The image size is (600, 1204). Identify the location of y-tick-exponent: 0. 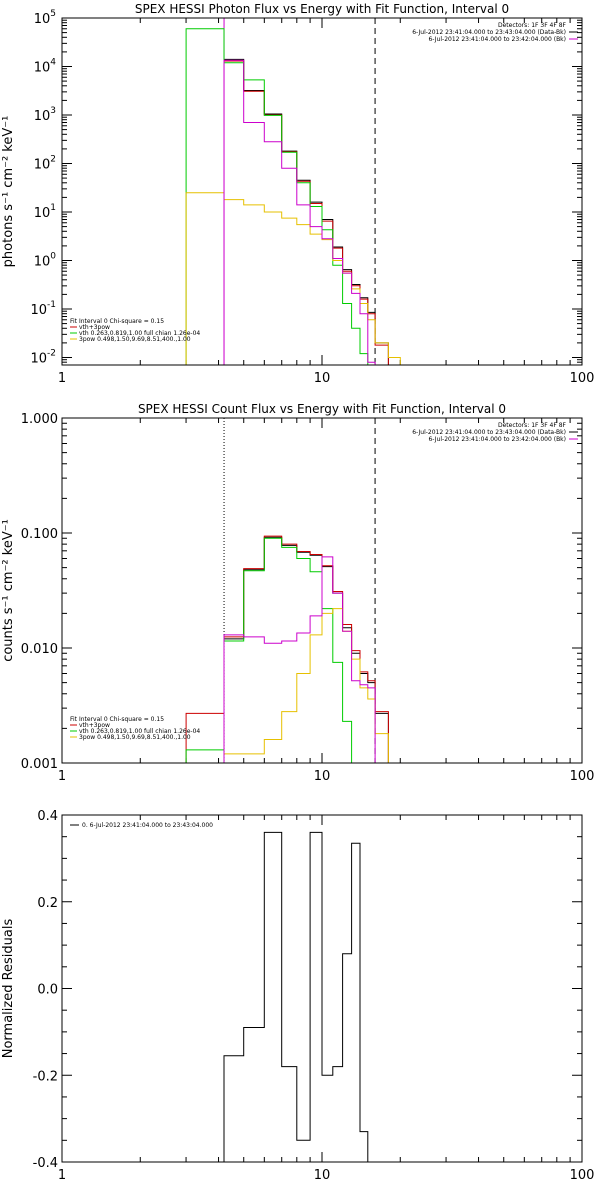
(53, 256).